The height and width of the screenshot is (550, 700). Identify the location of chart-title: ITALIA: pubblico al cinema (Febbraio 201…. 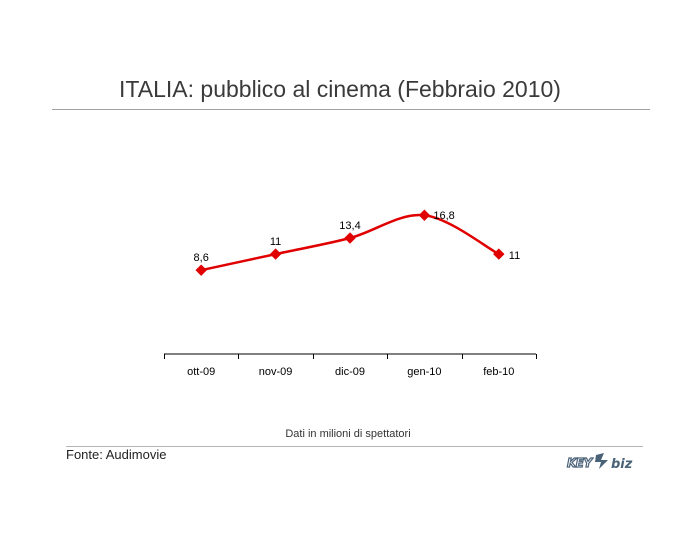
(340, 89).